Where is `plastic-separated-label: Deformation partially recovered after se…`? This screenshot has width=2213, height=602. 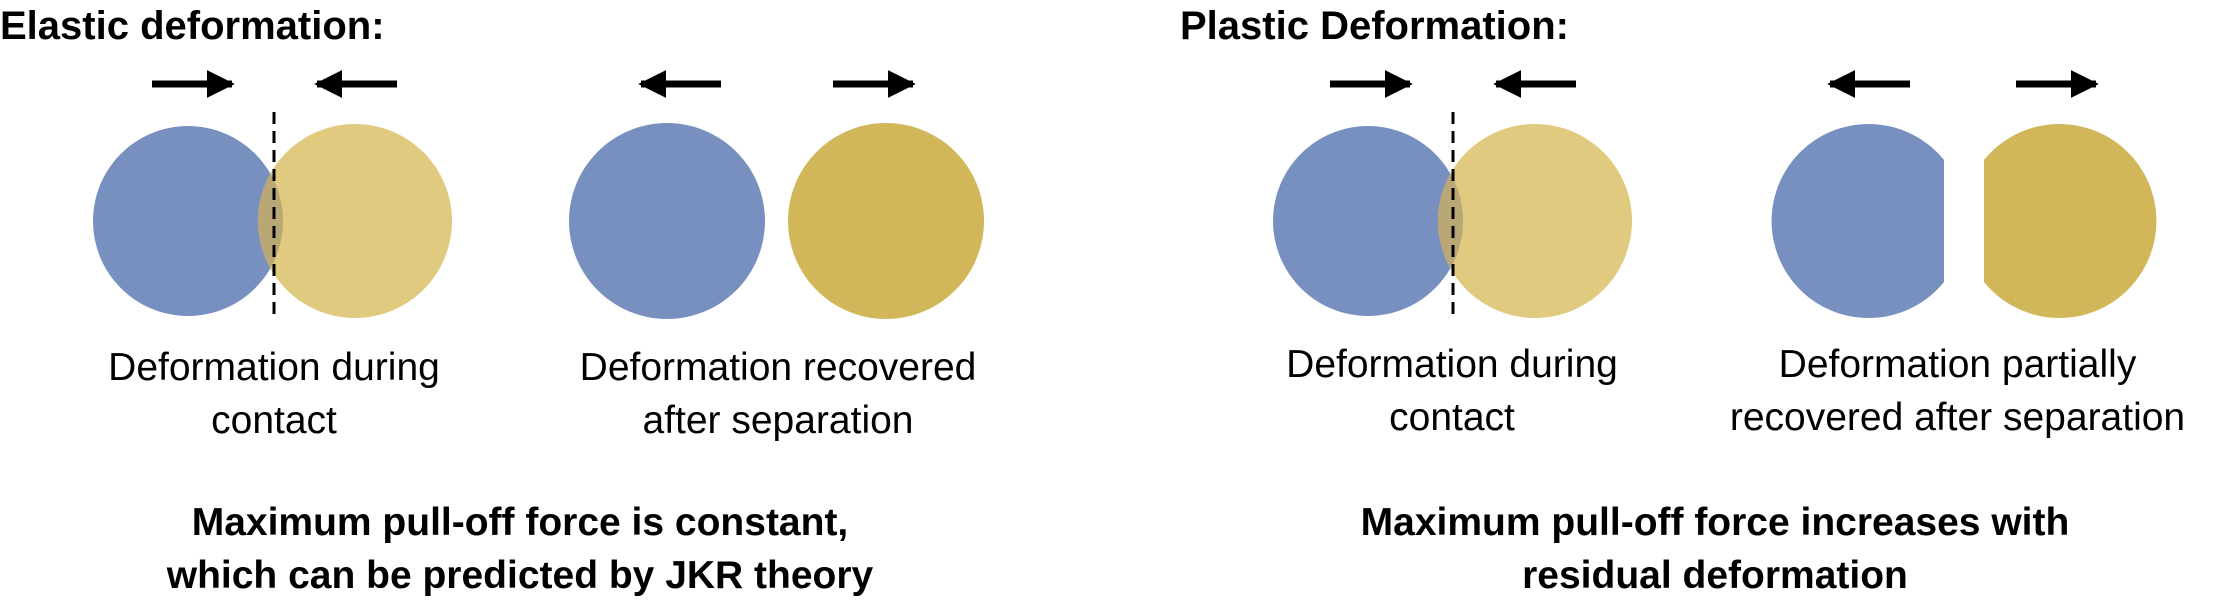
plastic-separated-label: Deformation partially recovered after se… is located at coordinates (1957, 391).